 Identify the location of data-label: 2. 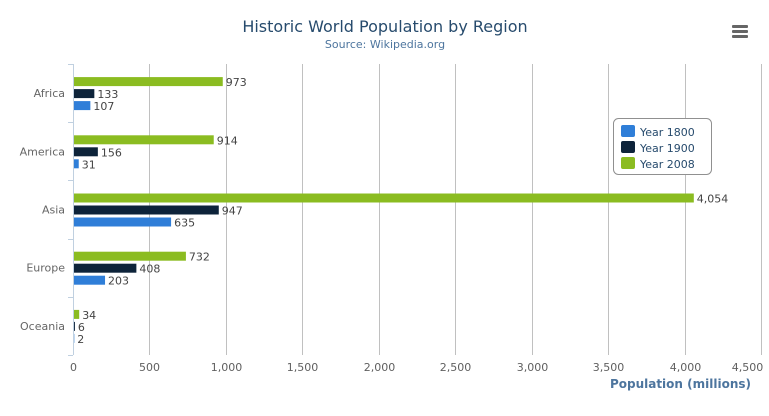
(80, 339).